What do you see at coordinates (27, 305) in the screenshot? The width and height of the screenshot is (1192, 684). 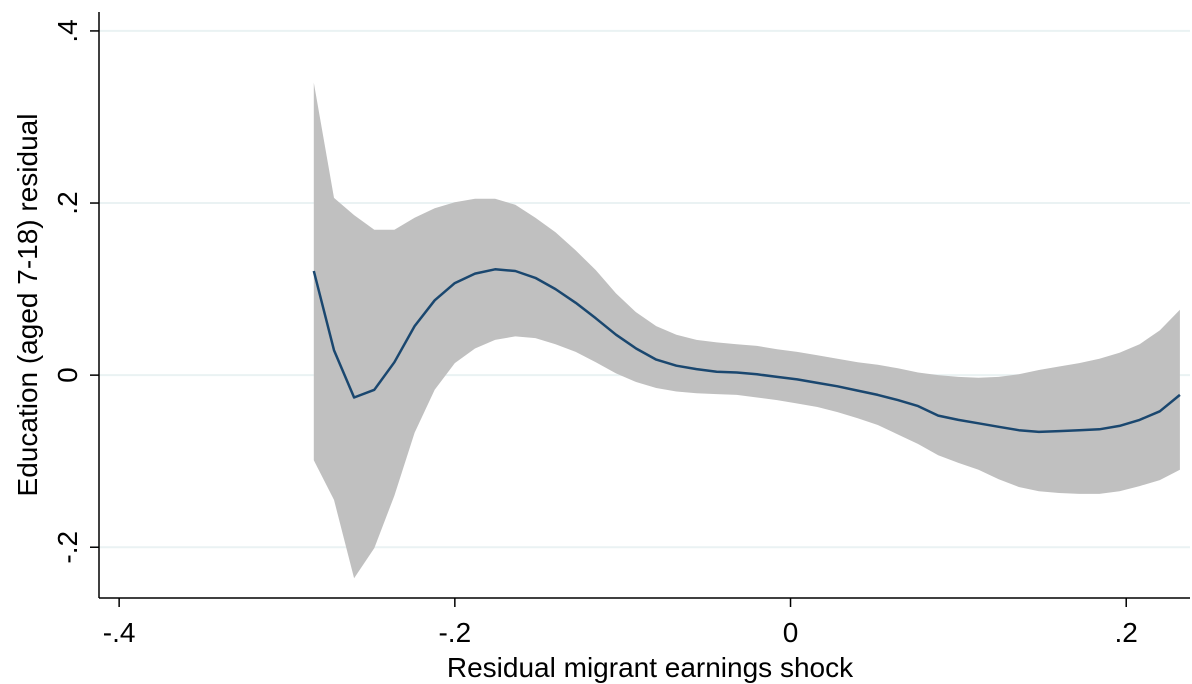 I see `y-axis-title: Education (aged 7-18) residual` at bounding box center [27, 305].